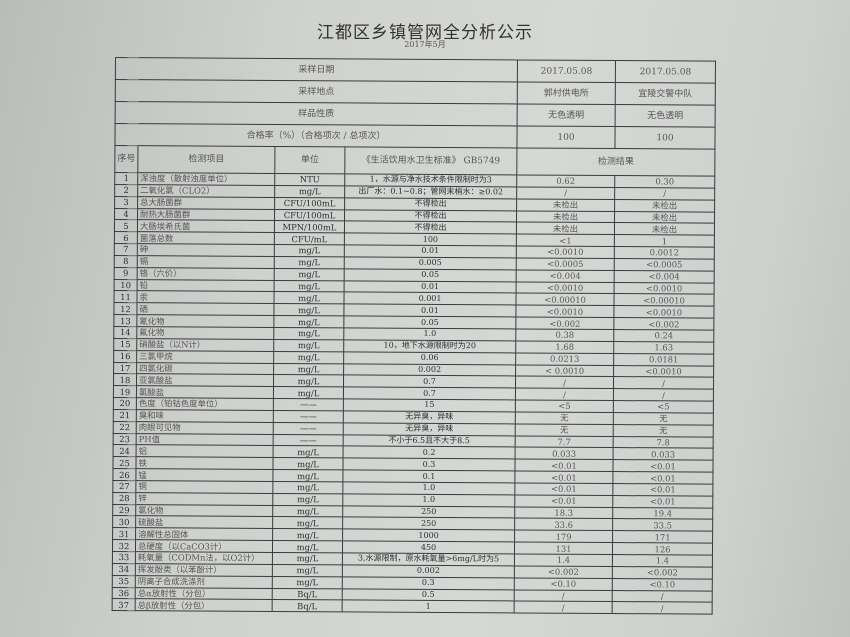  What do you see at coordinates (564, 359) in the screenshot?
I see `result-1: 0.0213` at bounding box center [564, 359].